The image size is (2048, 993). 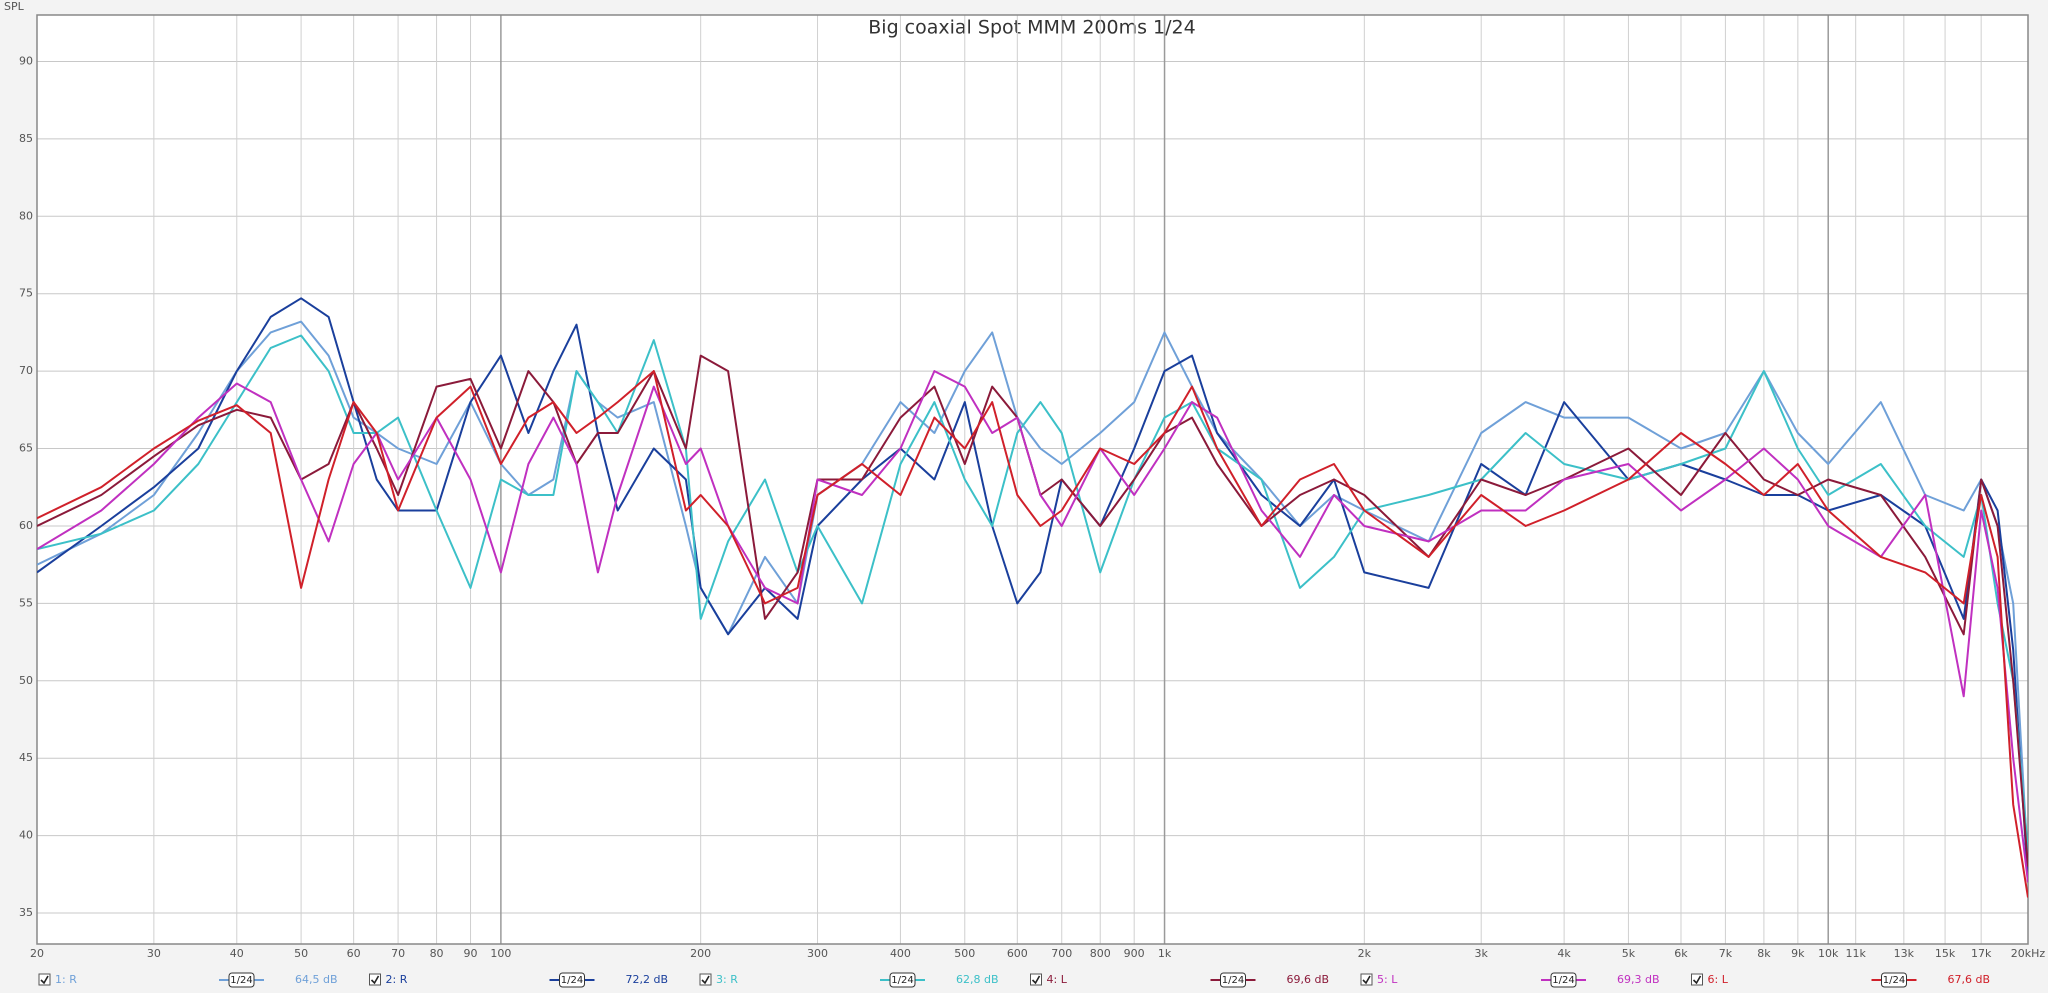 I want to click on x-tick-label: 700, so click(x=1061, y=953).